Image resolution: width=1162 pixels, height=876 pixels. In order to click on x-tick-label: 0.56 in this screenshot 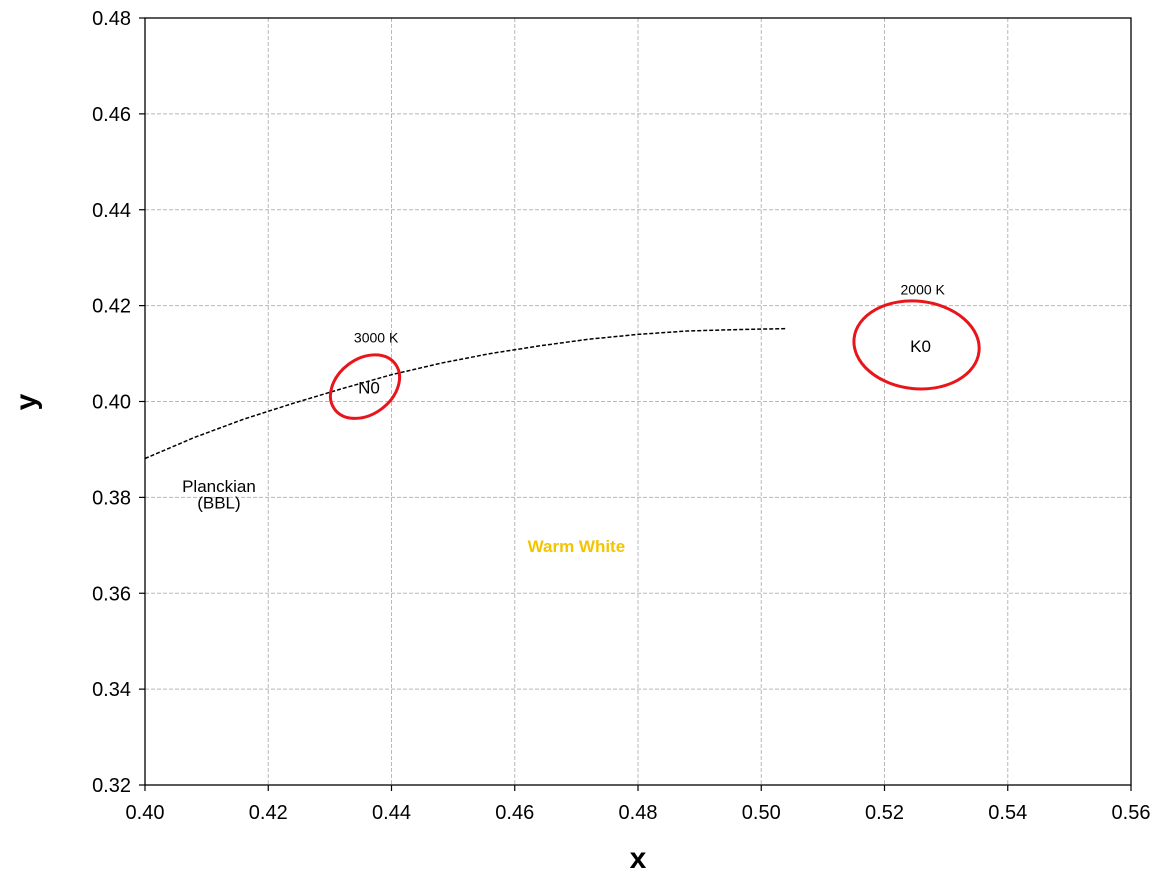, I will do `click(1131, 813)`.